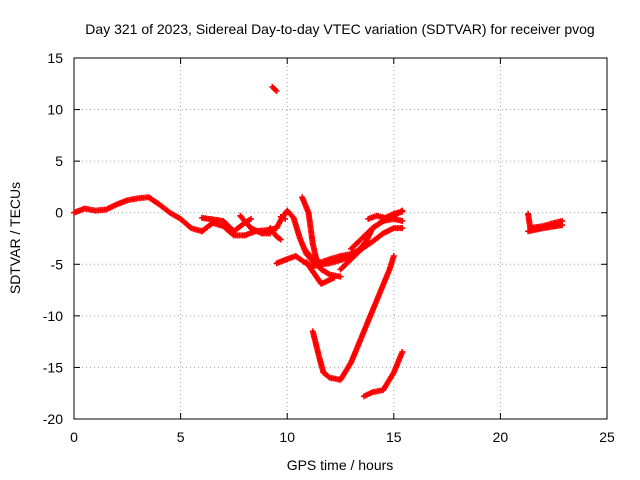 The image size is (640, 480). I want to click on y-axis-label: SDTVAR / TECUs, so click(15, 238).